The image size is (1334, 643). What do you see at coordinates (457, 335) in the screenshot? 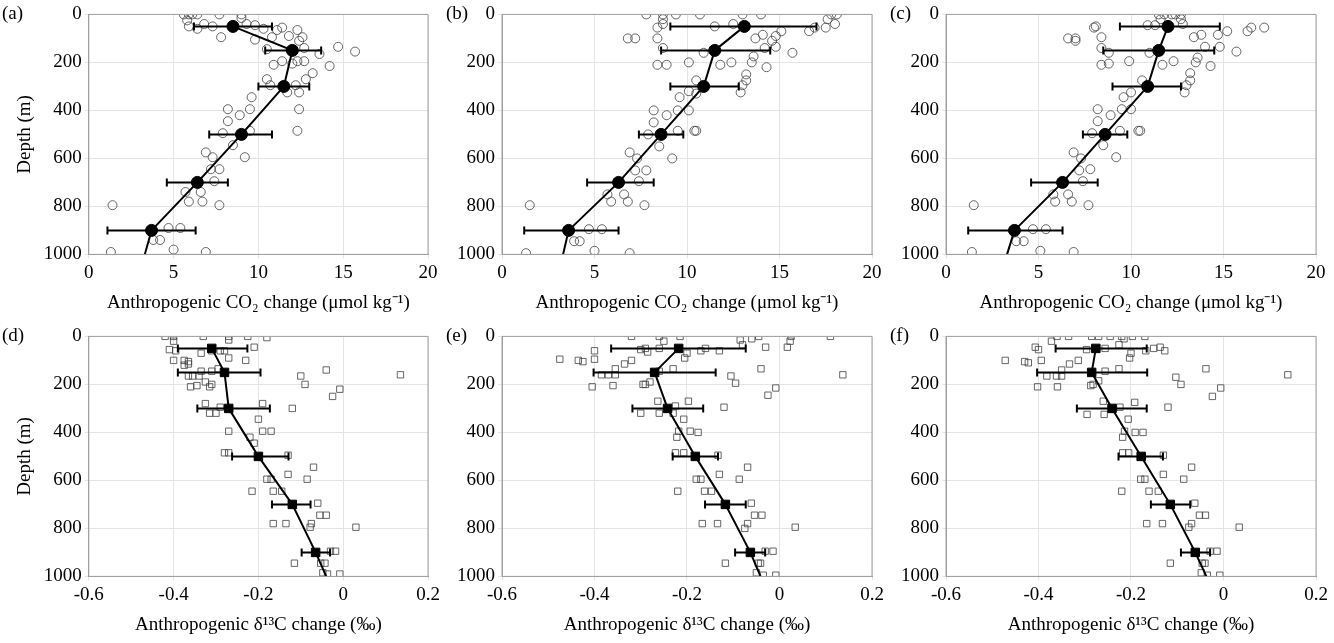
I see `chart-title: (e)` at bounding box center [457, 335].